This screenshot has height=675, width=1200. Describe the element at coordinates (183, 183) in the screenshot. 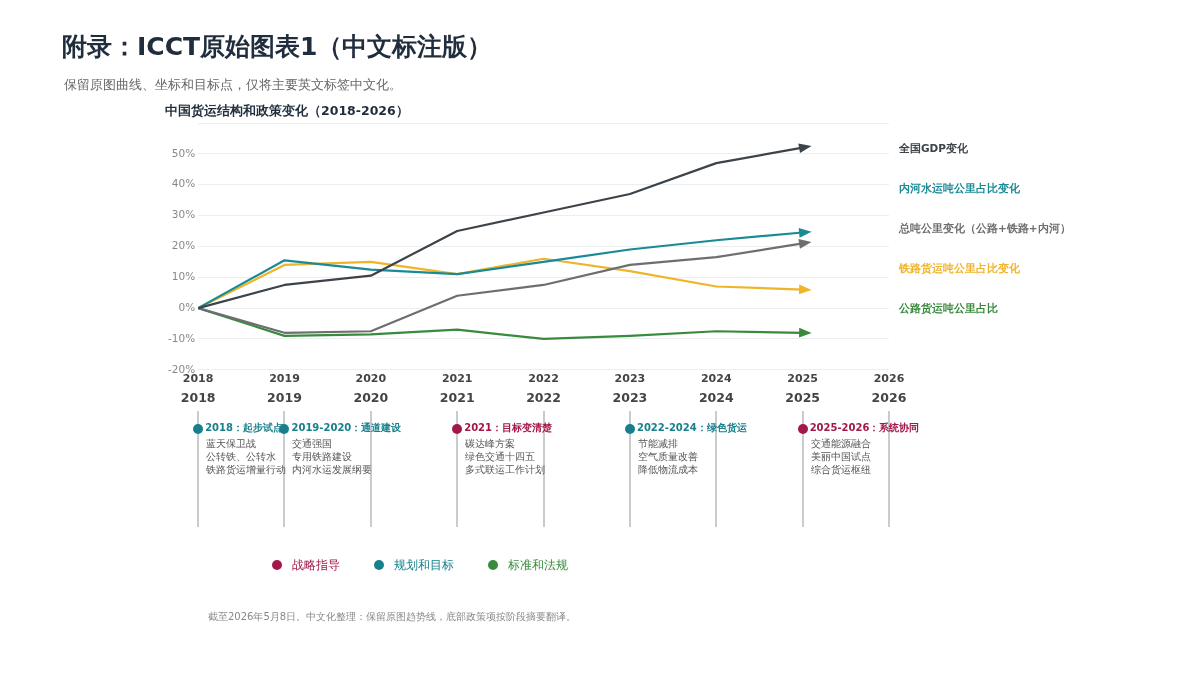

I see `y-tick-label: 40%` at that location.